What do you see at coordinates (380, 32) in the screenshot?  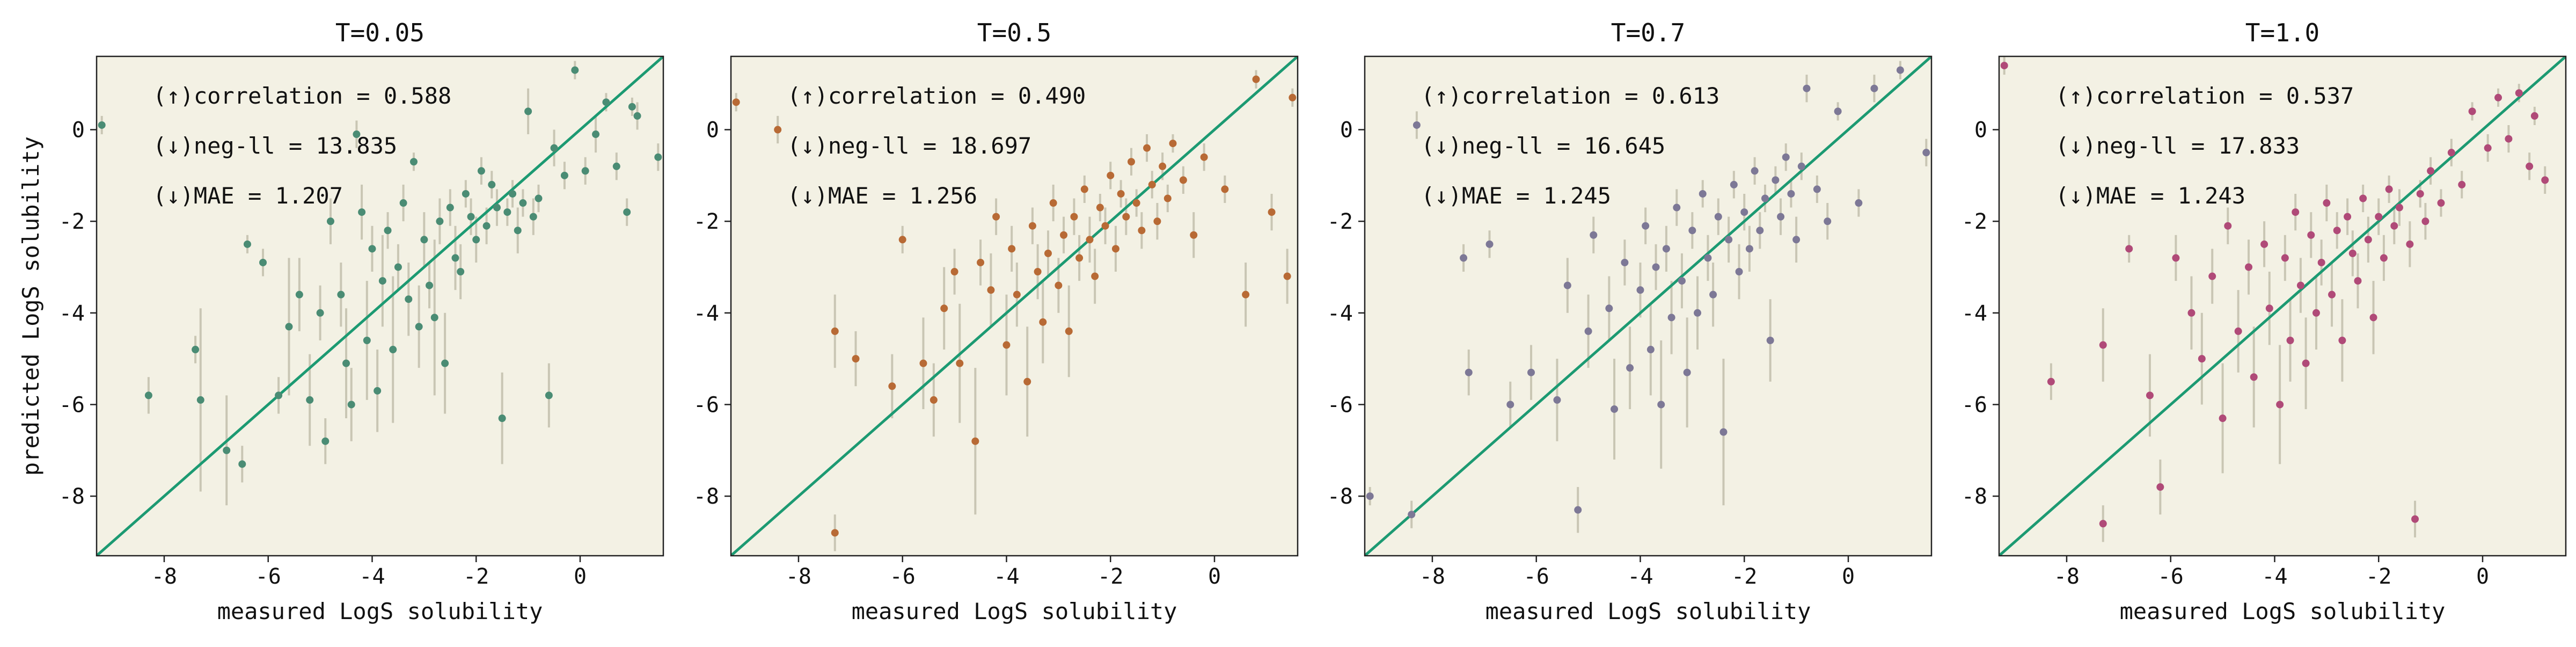 I see `panel-title: T=0.05` at bounding box center [380, 32].